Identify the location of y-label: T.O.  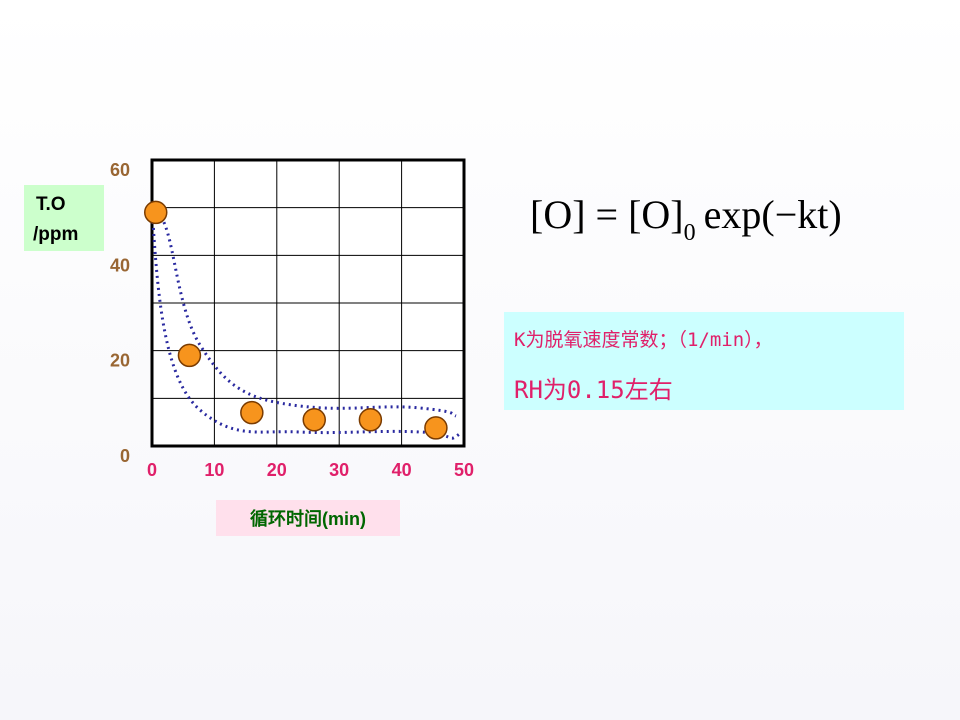
(51, 204).